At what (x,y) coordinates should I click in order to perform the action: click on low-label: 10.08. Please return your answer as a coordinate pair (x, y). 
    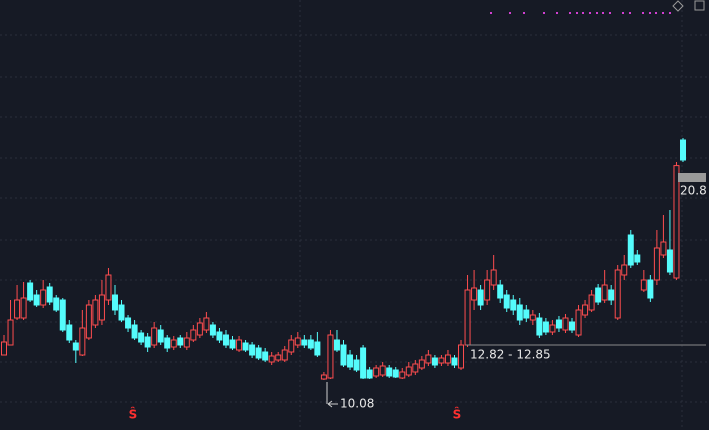
    Looking at the image, I should click on (357, 404).